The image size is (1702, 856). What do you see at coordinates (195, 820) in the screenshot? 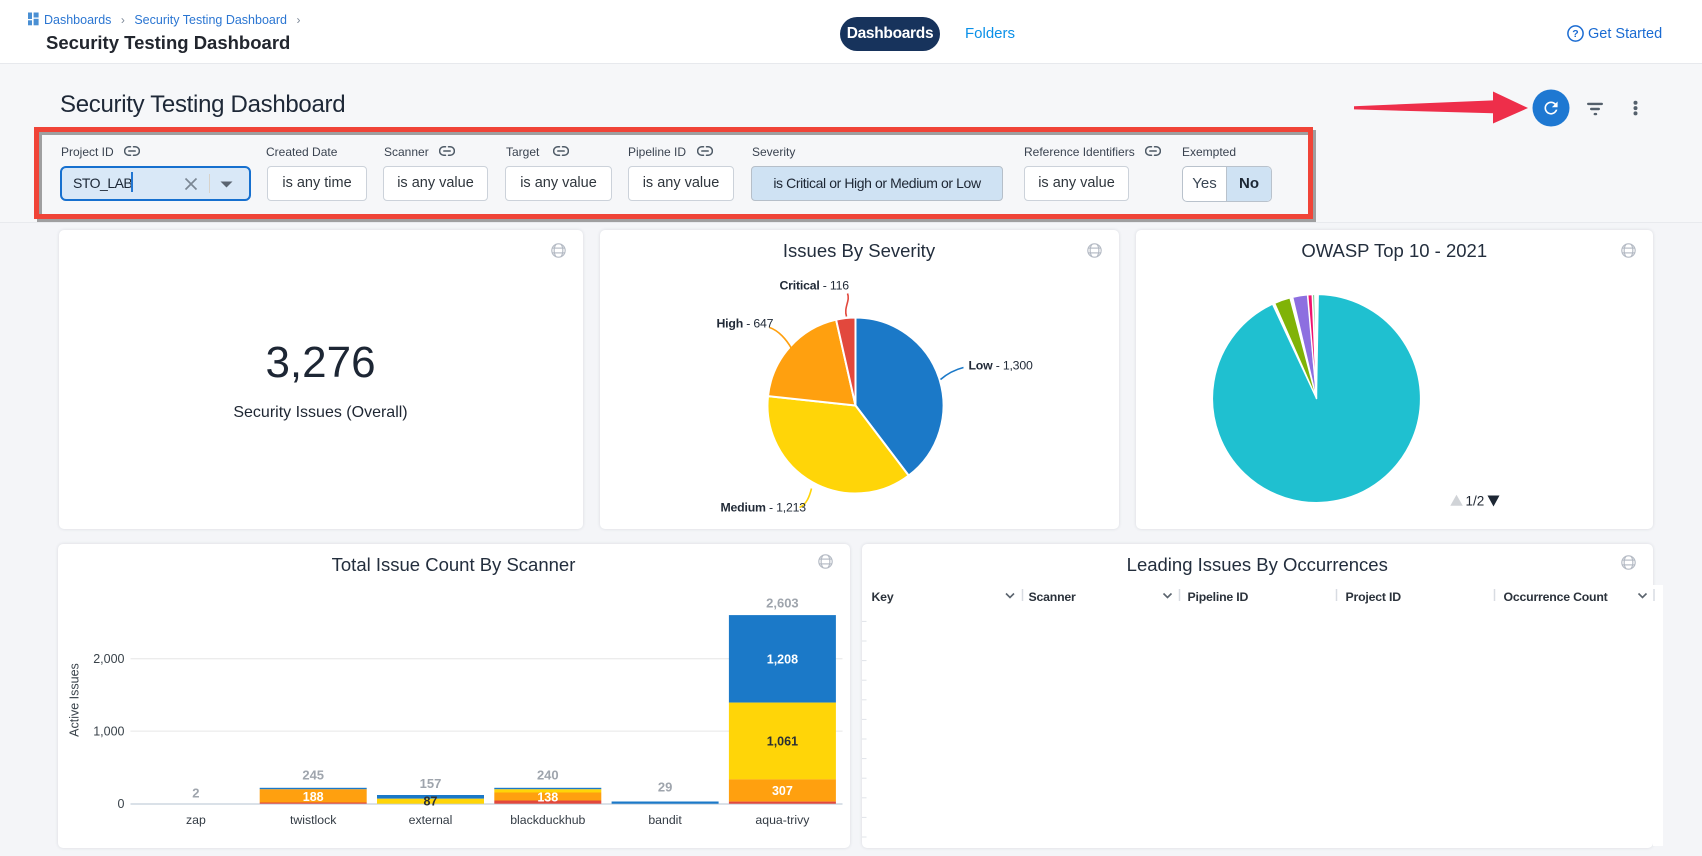
I see `svg-text: zap` at bounding box center [195, 820].